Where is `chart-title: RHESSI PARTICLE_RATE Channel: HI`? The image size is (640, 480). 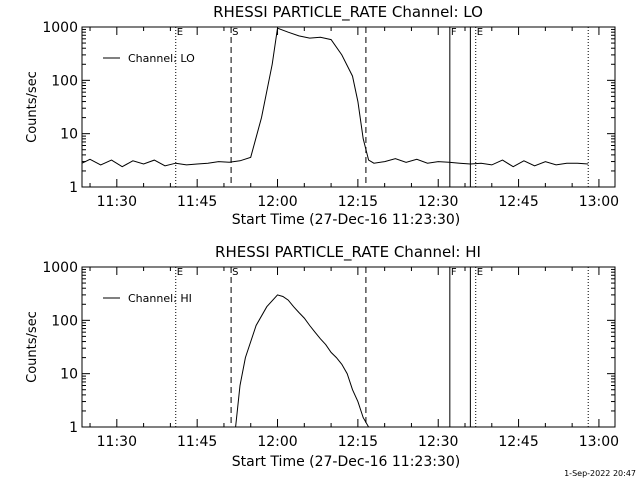
chart-title: RHESSI PARTICLE_RATE Channel: HI is located at coordinates (348, 252).